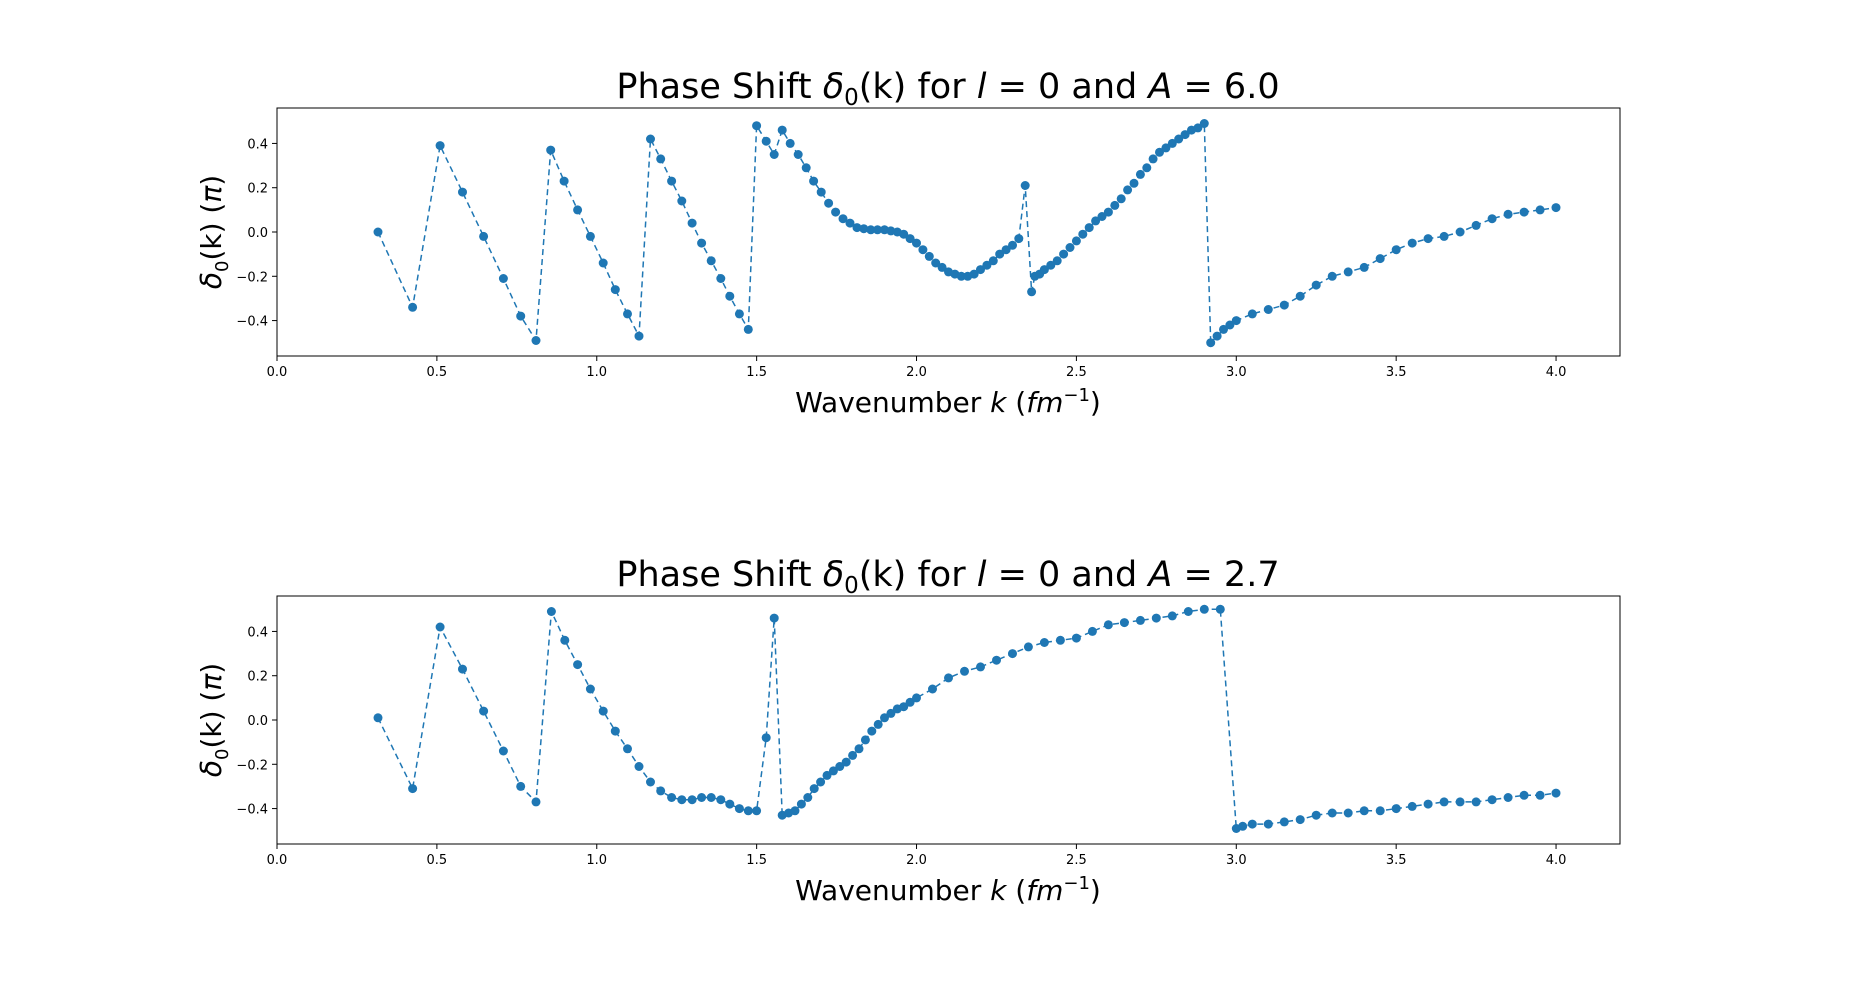 The image size is (1853, 991). What do you see at coordinates (947, 577) in the screenshot?
I see `chart-title: Phase Shift δ0(k) for l = 0 and A = 2.7` at bounding box center [947, 577].